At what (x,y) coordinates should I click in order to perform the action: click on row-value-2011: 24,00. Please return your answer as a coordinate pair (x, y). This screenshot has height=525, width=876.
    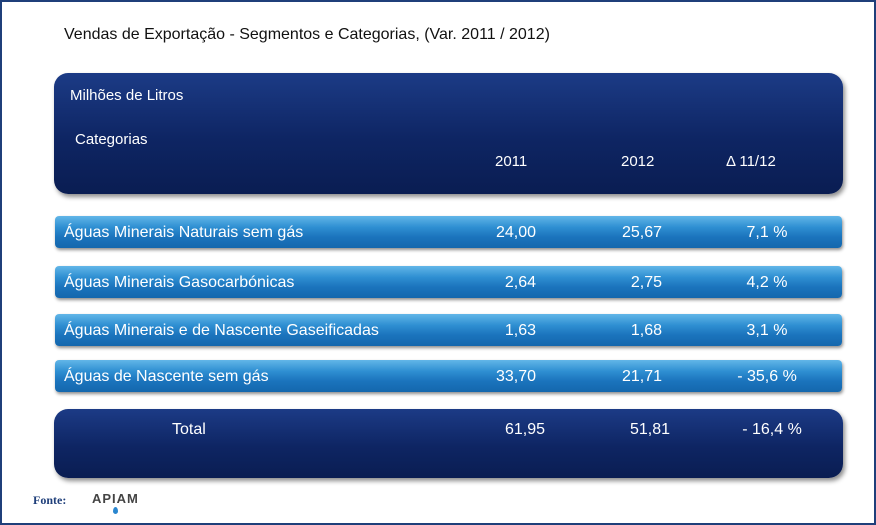
    Looking at the image, I should click on (515, 232).